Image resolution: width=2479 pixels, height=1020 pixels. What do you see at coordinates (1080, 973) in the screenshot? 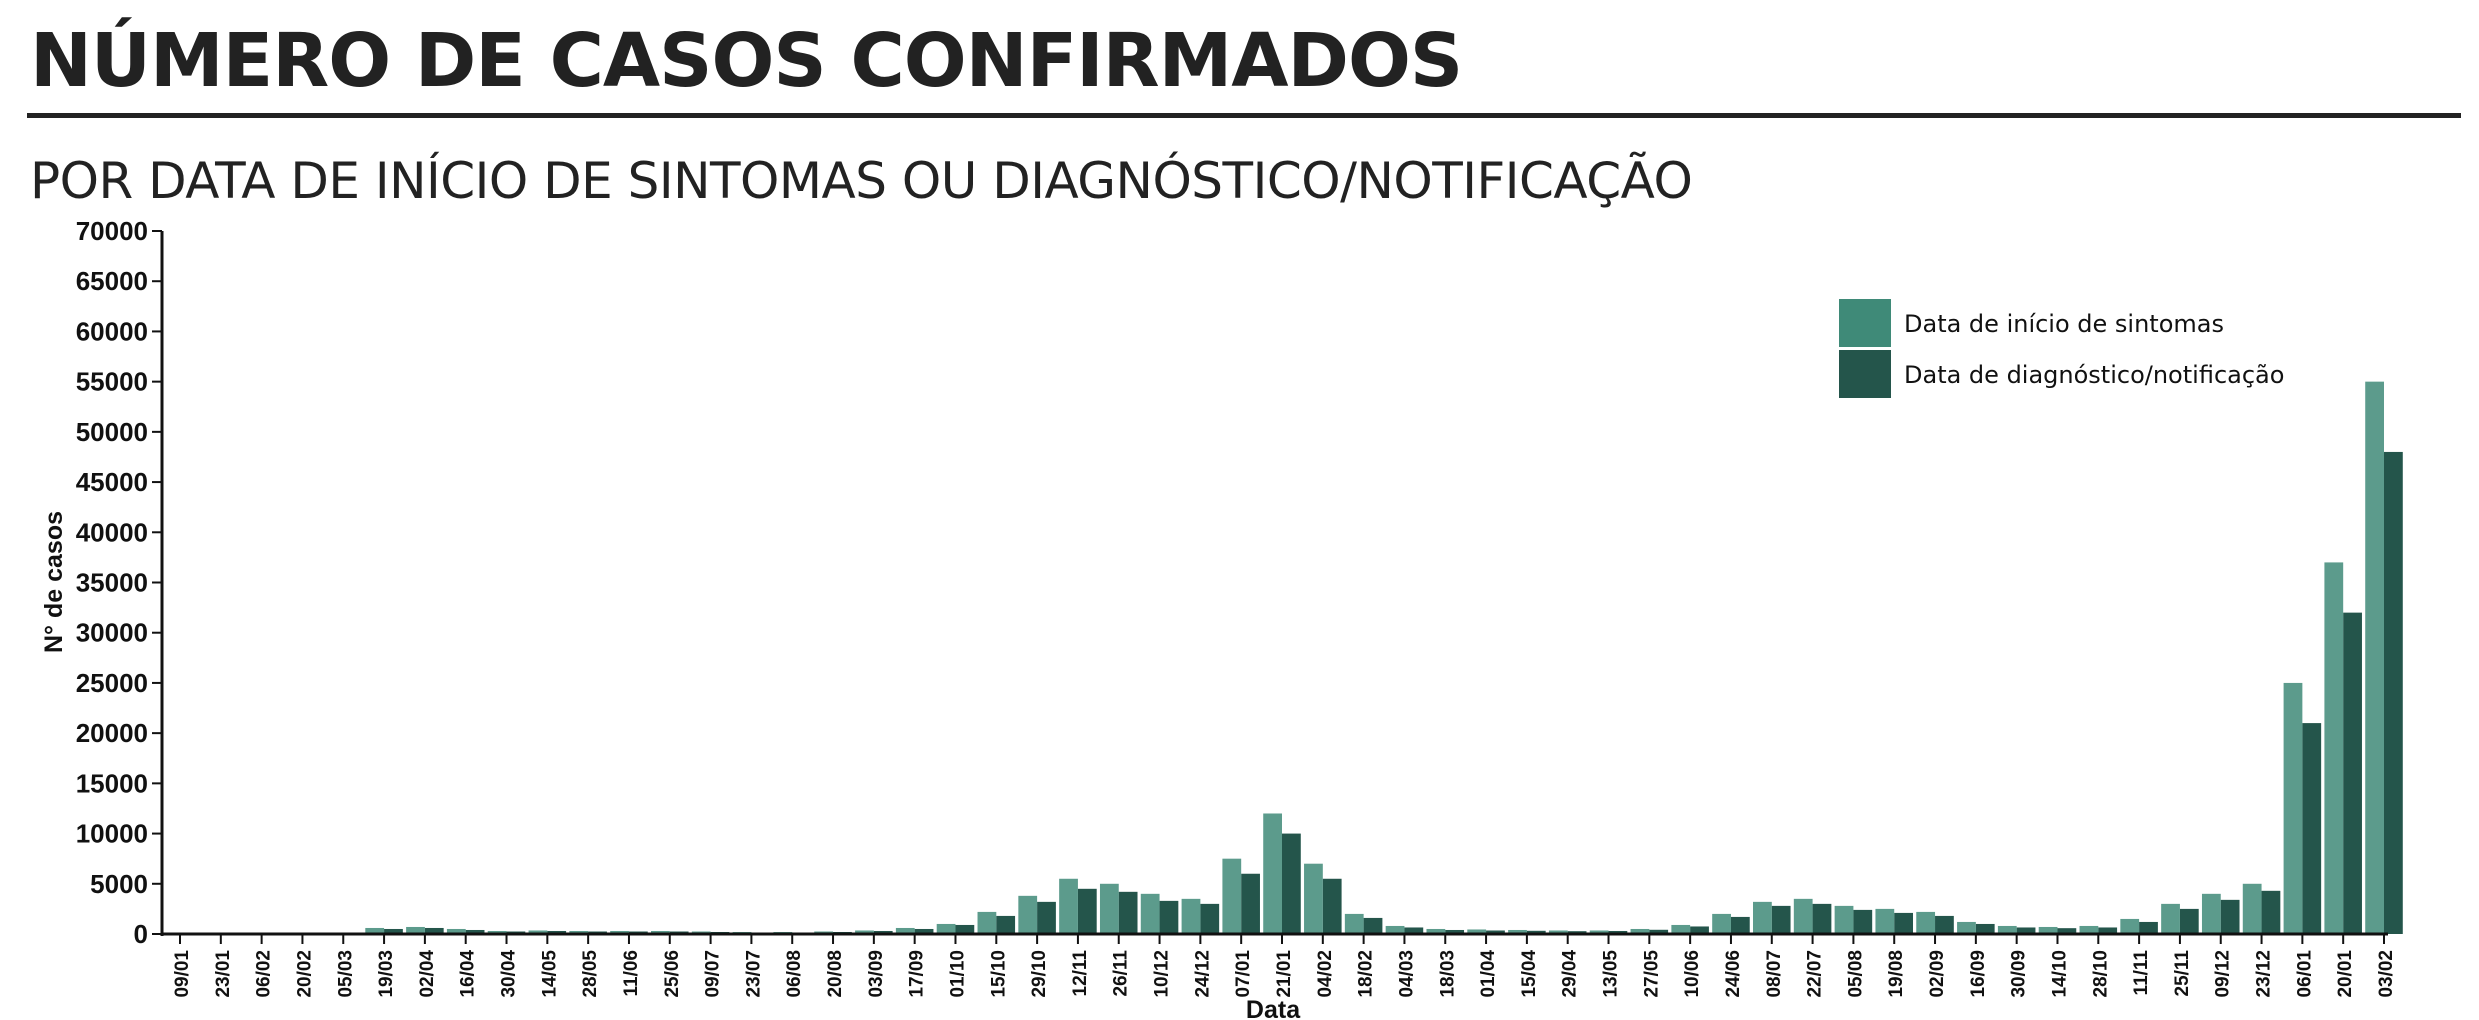
I see `x-tick-label: 12/11` at bounding box center [1080, 973].